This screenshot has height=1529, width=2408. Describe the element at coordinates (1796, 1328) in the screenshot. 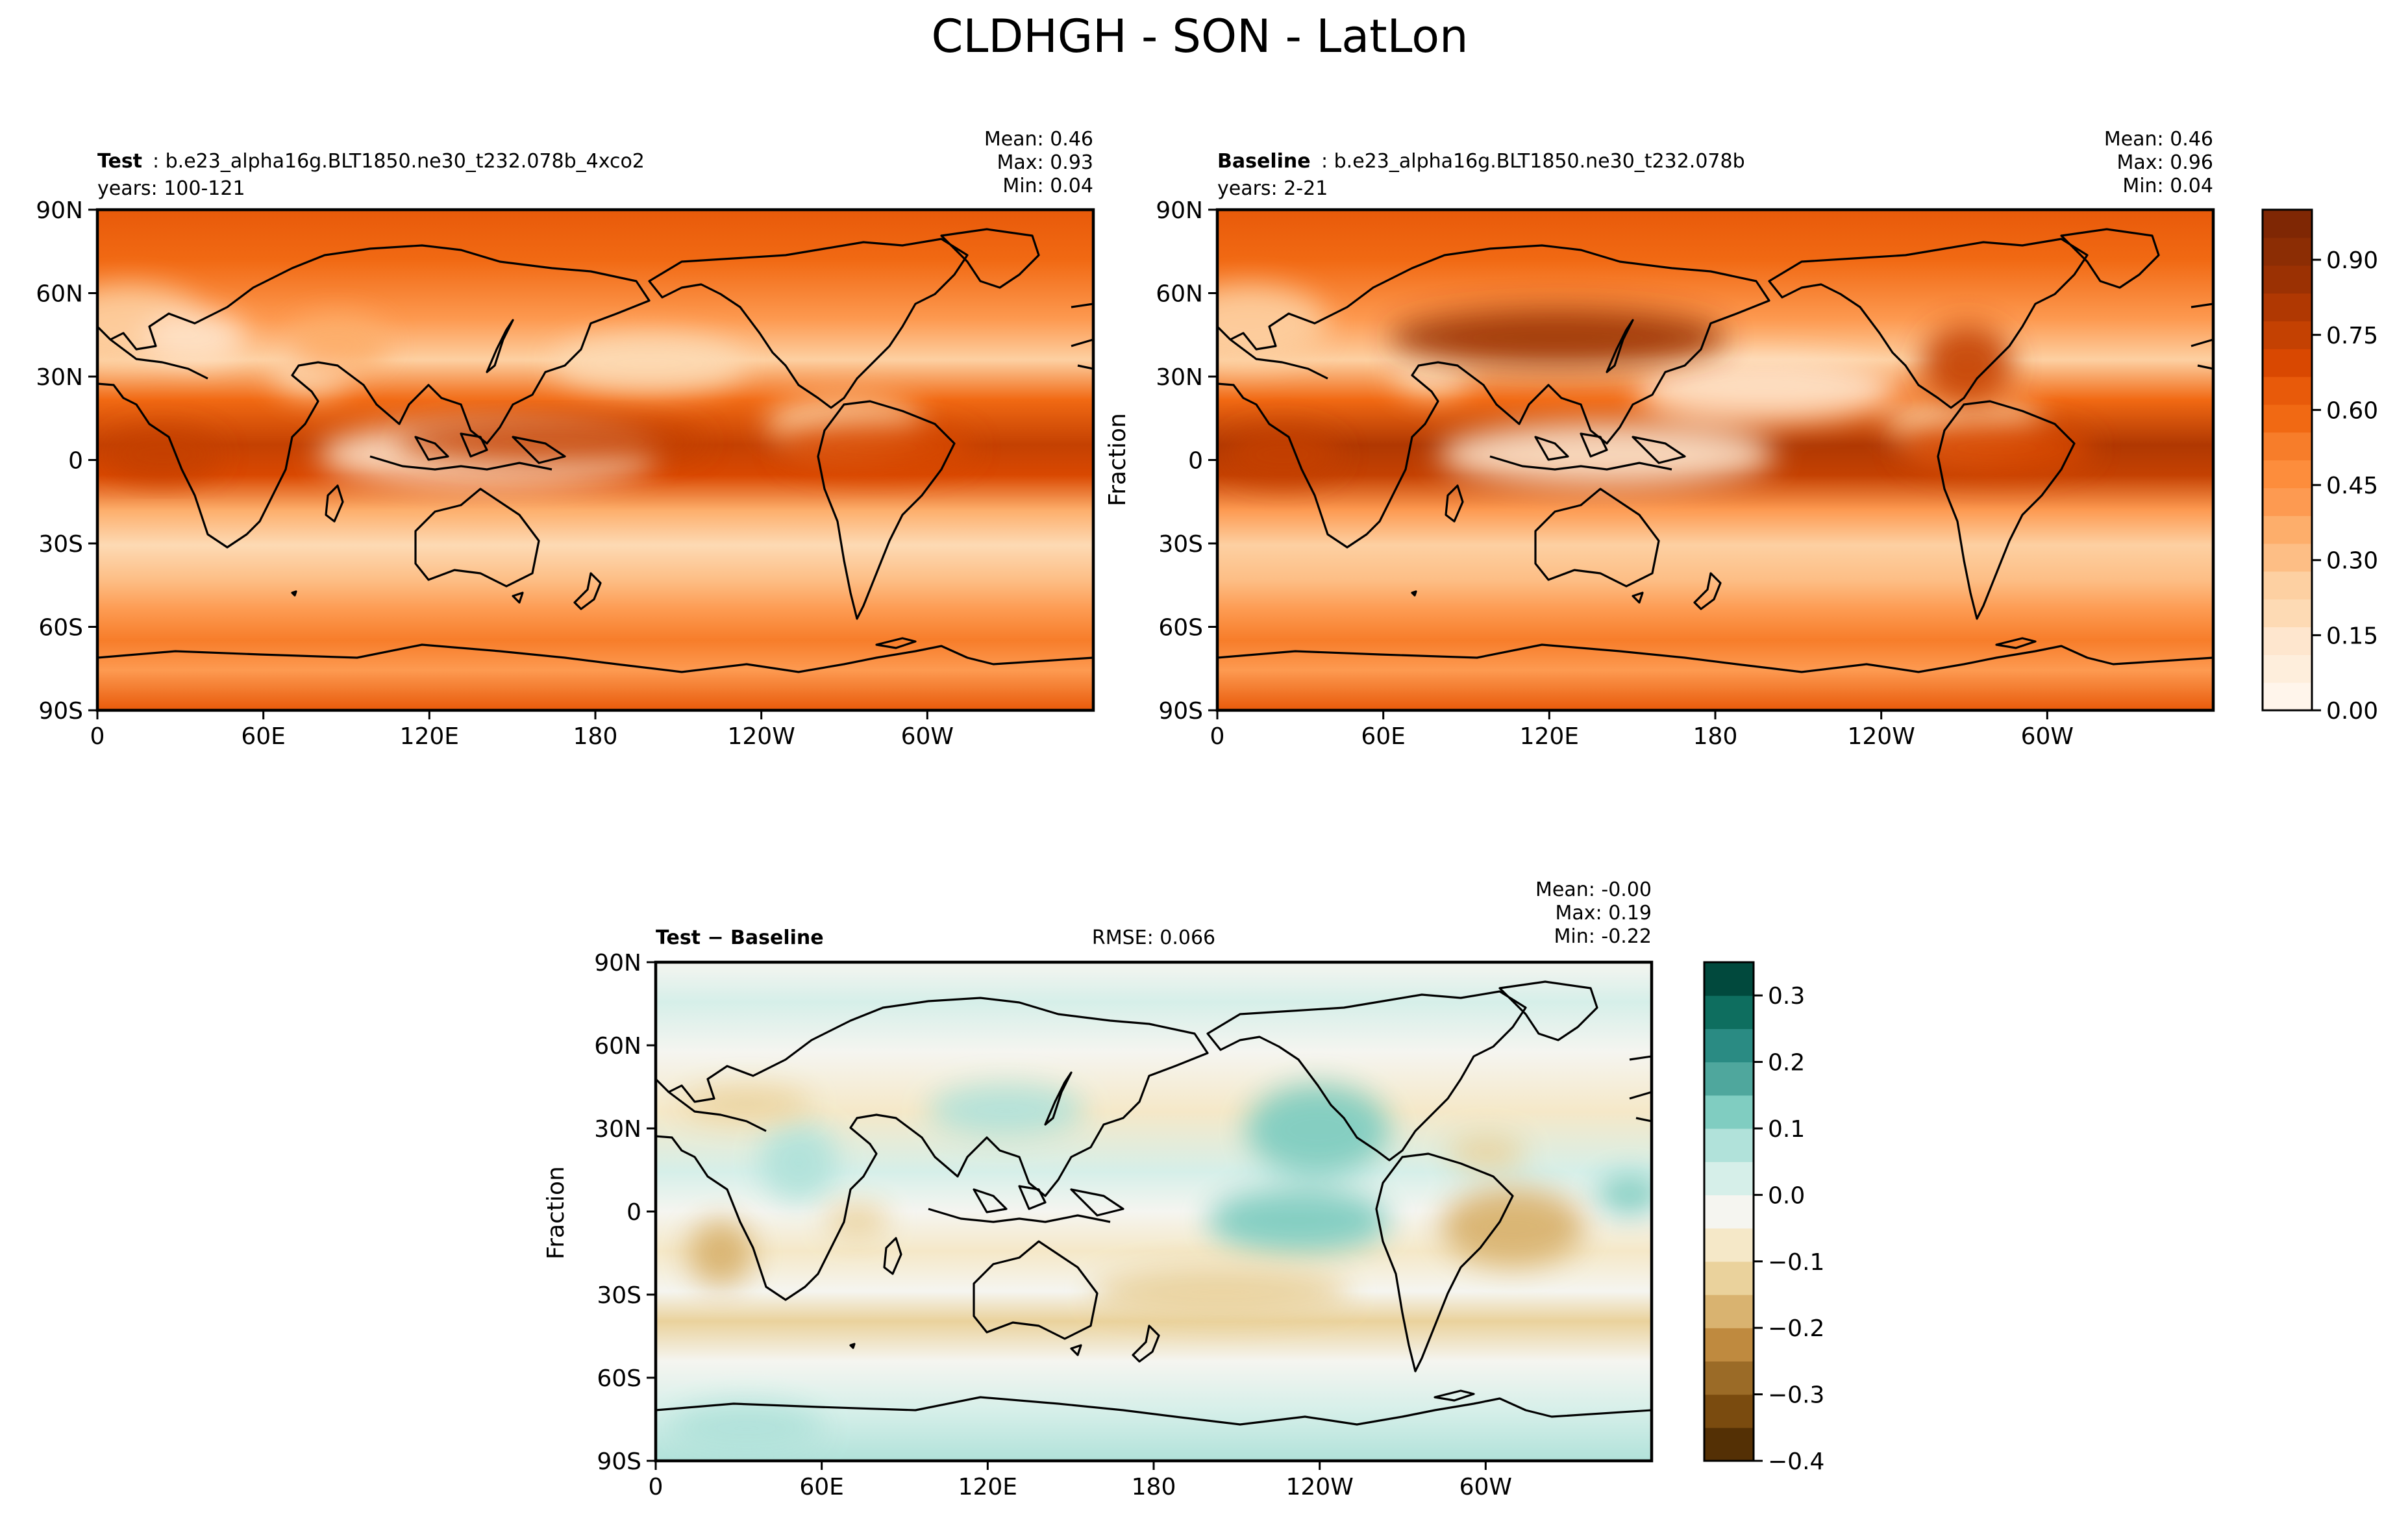

I see `colorbar-tick-label: −0.2` at that location.